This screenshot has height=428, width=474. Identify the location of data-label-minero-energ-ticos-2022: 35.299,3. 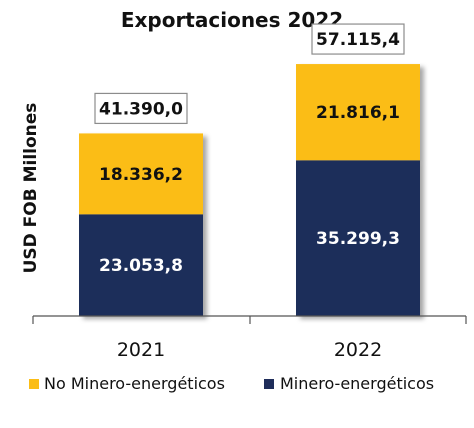
(358, 239).